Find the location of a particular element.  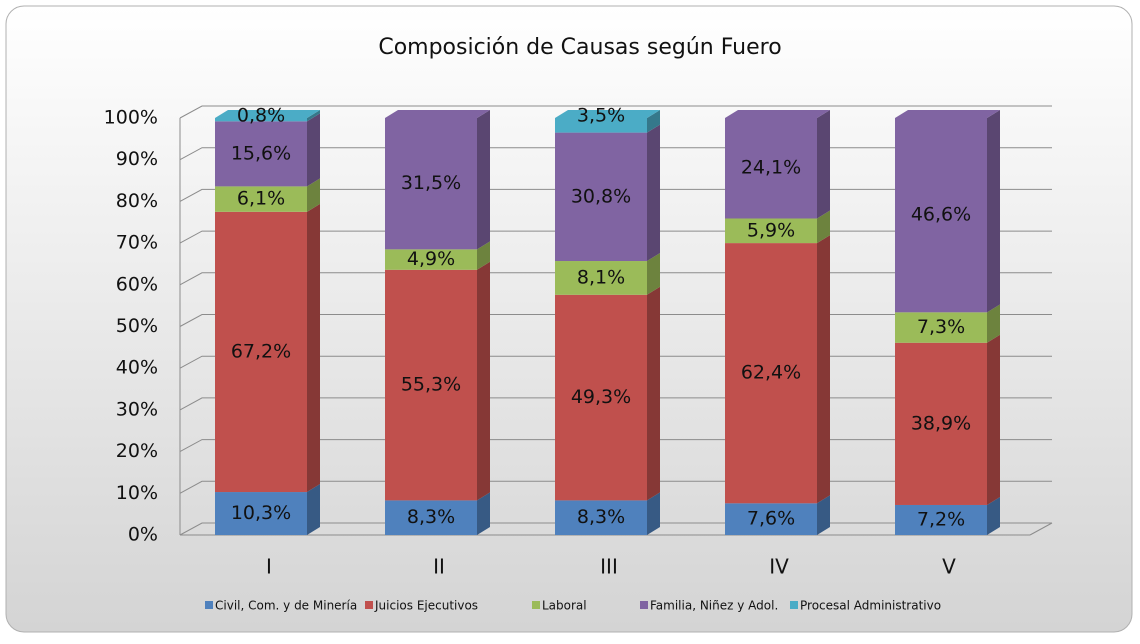

data-label: 4,9% is located at coordinates (431, 259).